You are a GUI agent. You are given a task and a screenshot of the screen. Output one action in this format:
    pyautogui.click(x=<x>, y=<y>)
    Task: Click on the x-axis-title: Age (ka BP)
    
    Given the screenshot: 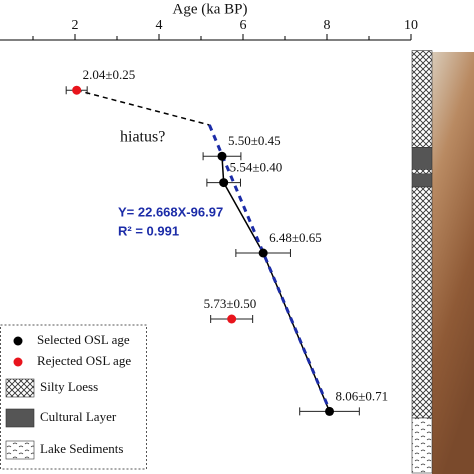 What is the action you would take?
    pyautogui.click(x=210, y=9)
    